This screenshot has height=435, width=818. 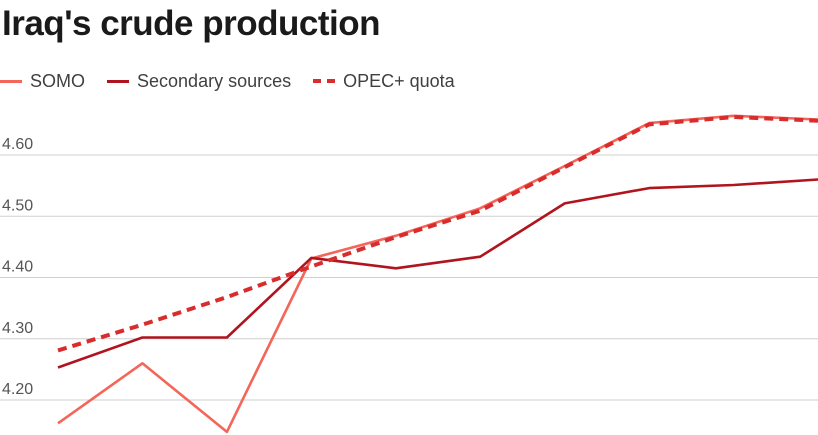 I want to click on legend-swatch-somo, so click(x=11, y=81).